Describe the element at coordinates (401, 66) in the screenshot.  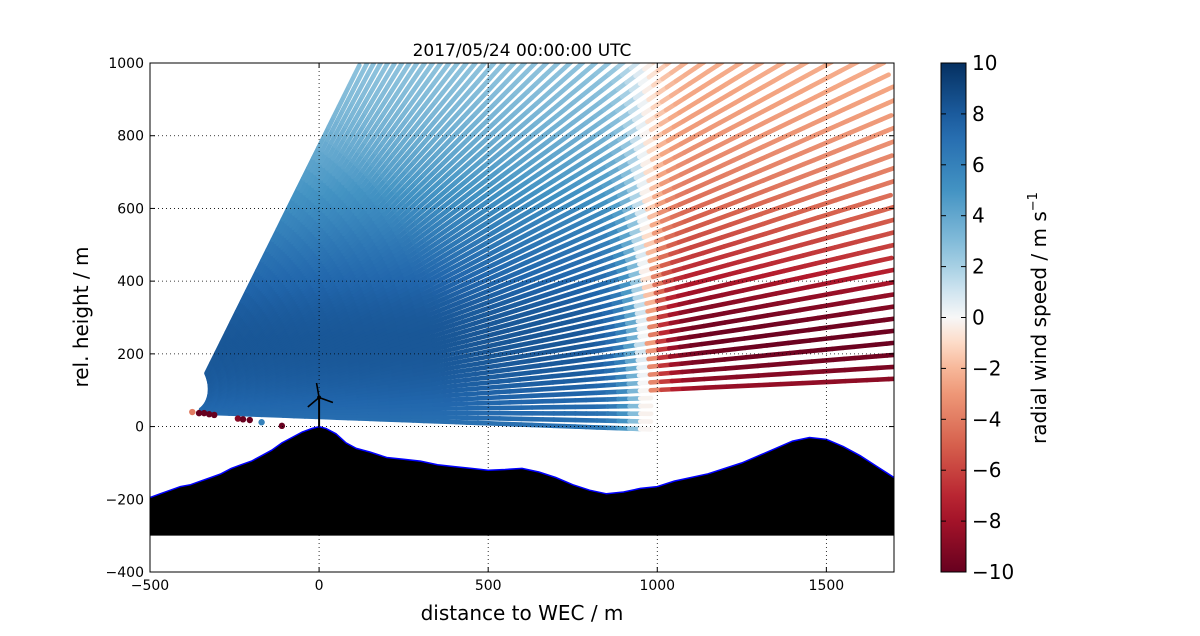
I see `scan-beam-65-segment` at that location.